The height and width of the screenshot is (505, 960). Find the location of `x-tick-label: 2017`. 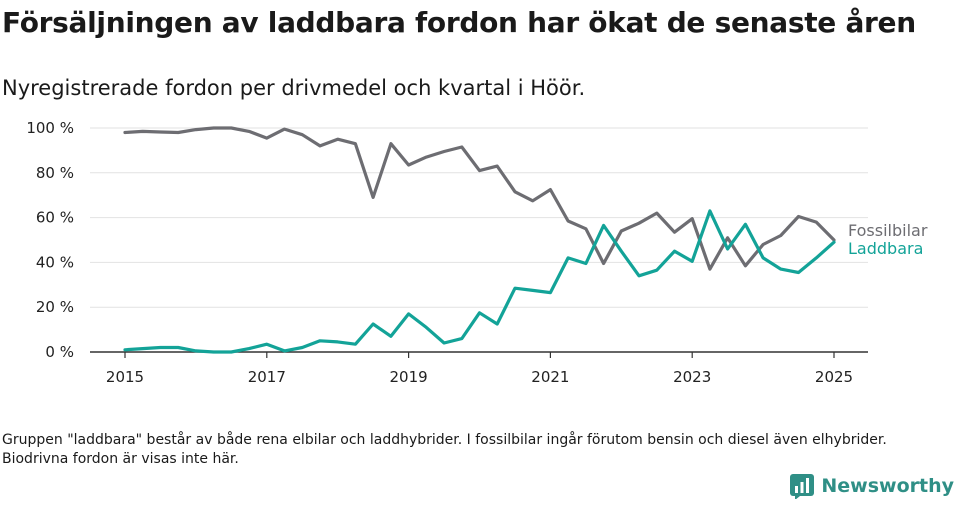

x-tick-label: 2017 is located at coordinates (267, 377).